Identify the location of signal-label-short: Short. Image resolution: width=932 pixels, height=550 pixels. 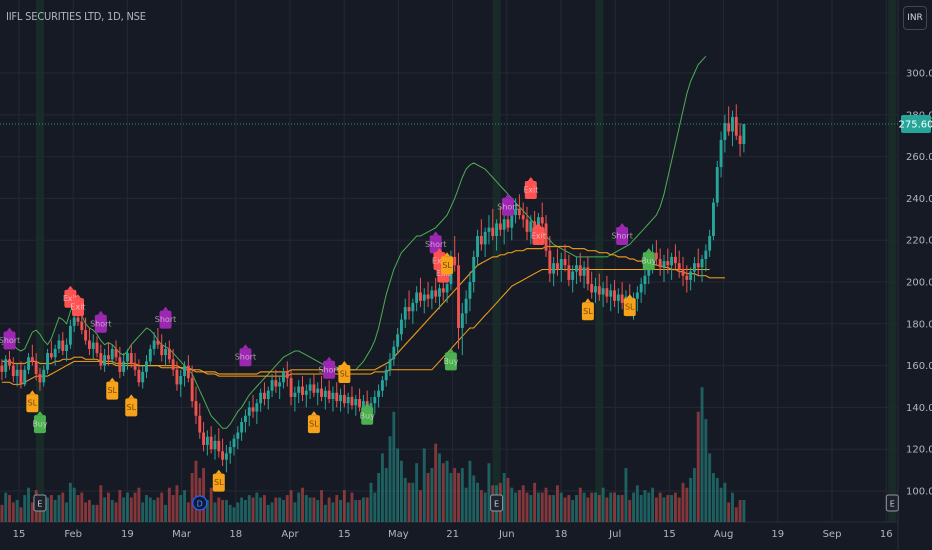
(10, 338).